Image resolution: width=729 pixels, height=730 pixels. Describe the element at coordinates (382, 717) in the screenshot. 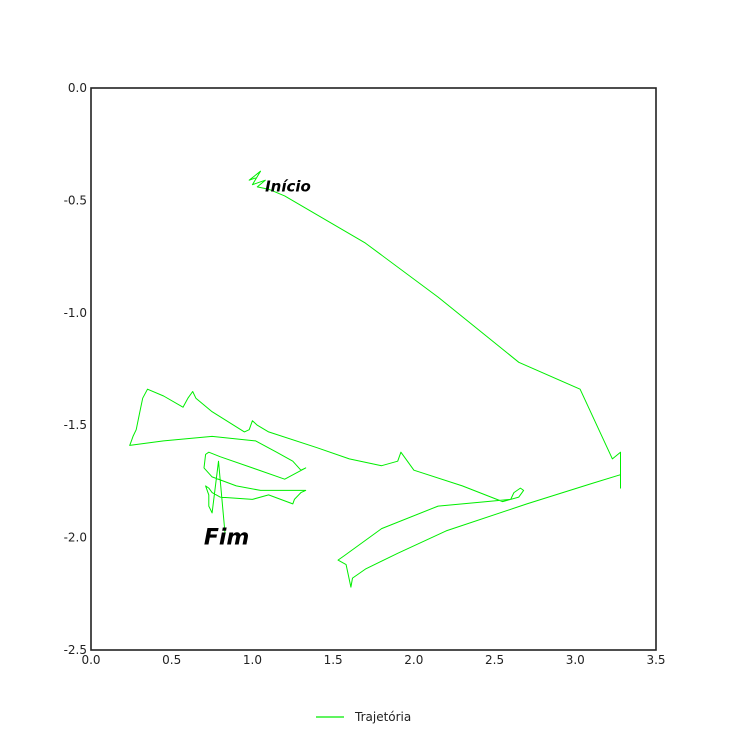

I see `legend-label-trajetoria: Trajetória` at that location.